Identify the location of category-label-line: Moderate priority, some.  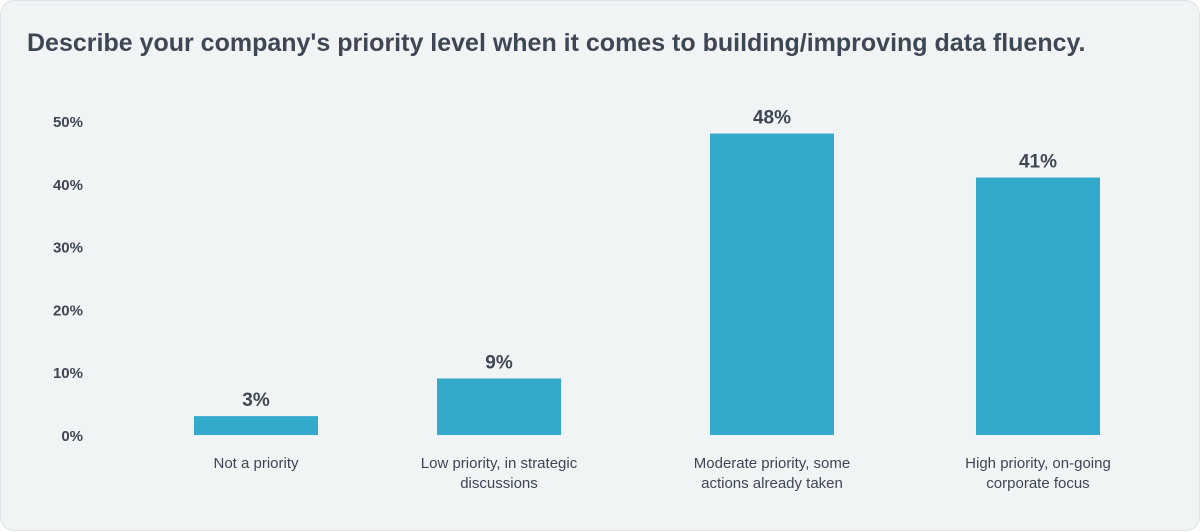
(772, 463).